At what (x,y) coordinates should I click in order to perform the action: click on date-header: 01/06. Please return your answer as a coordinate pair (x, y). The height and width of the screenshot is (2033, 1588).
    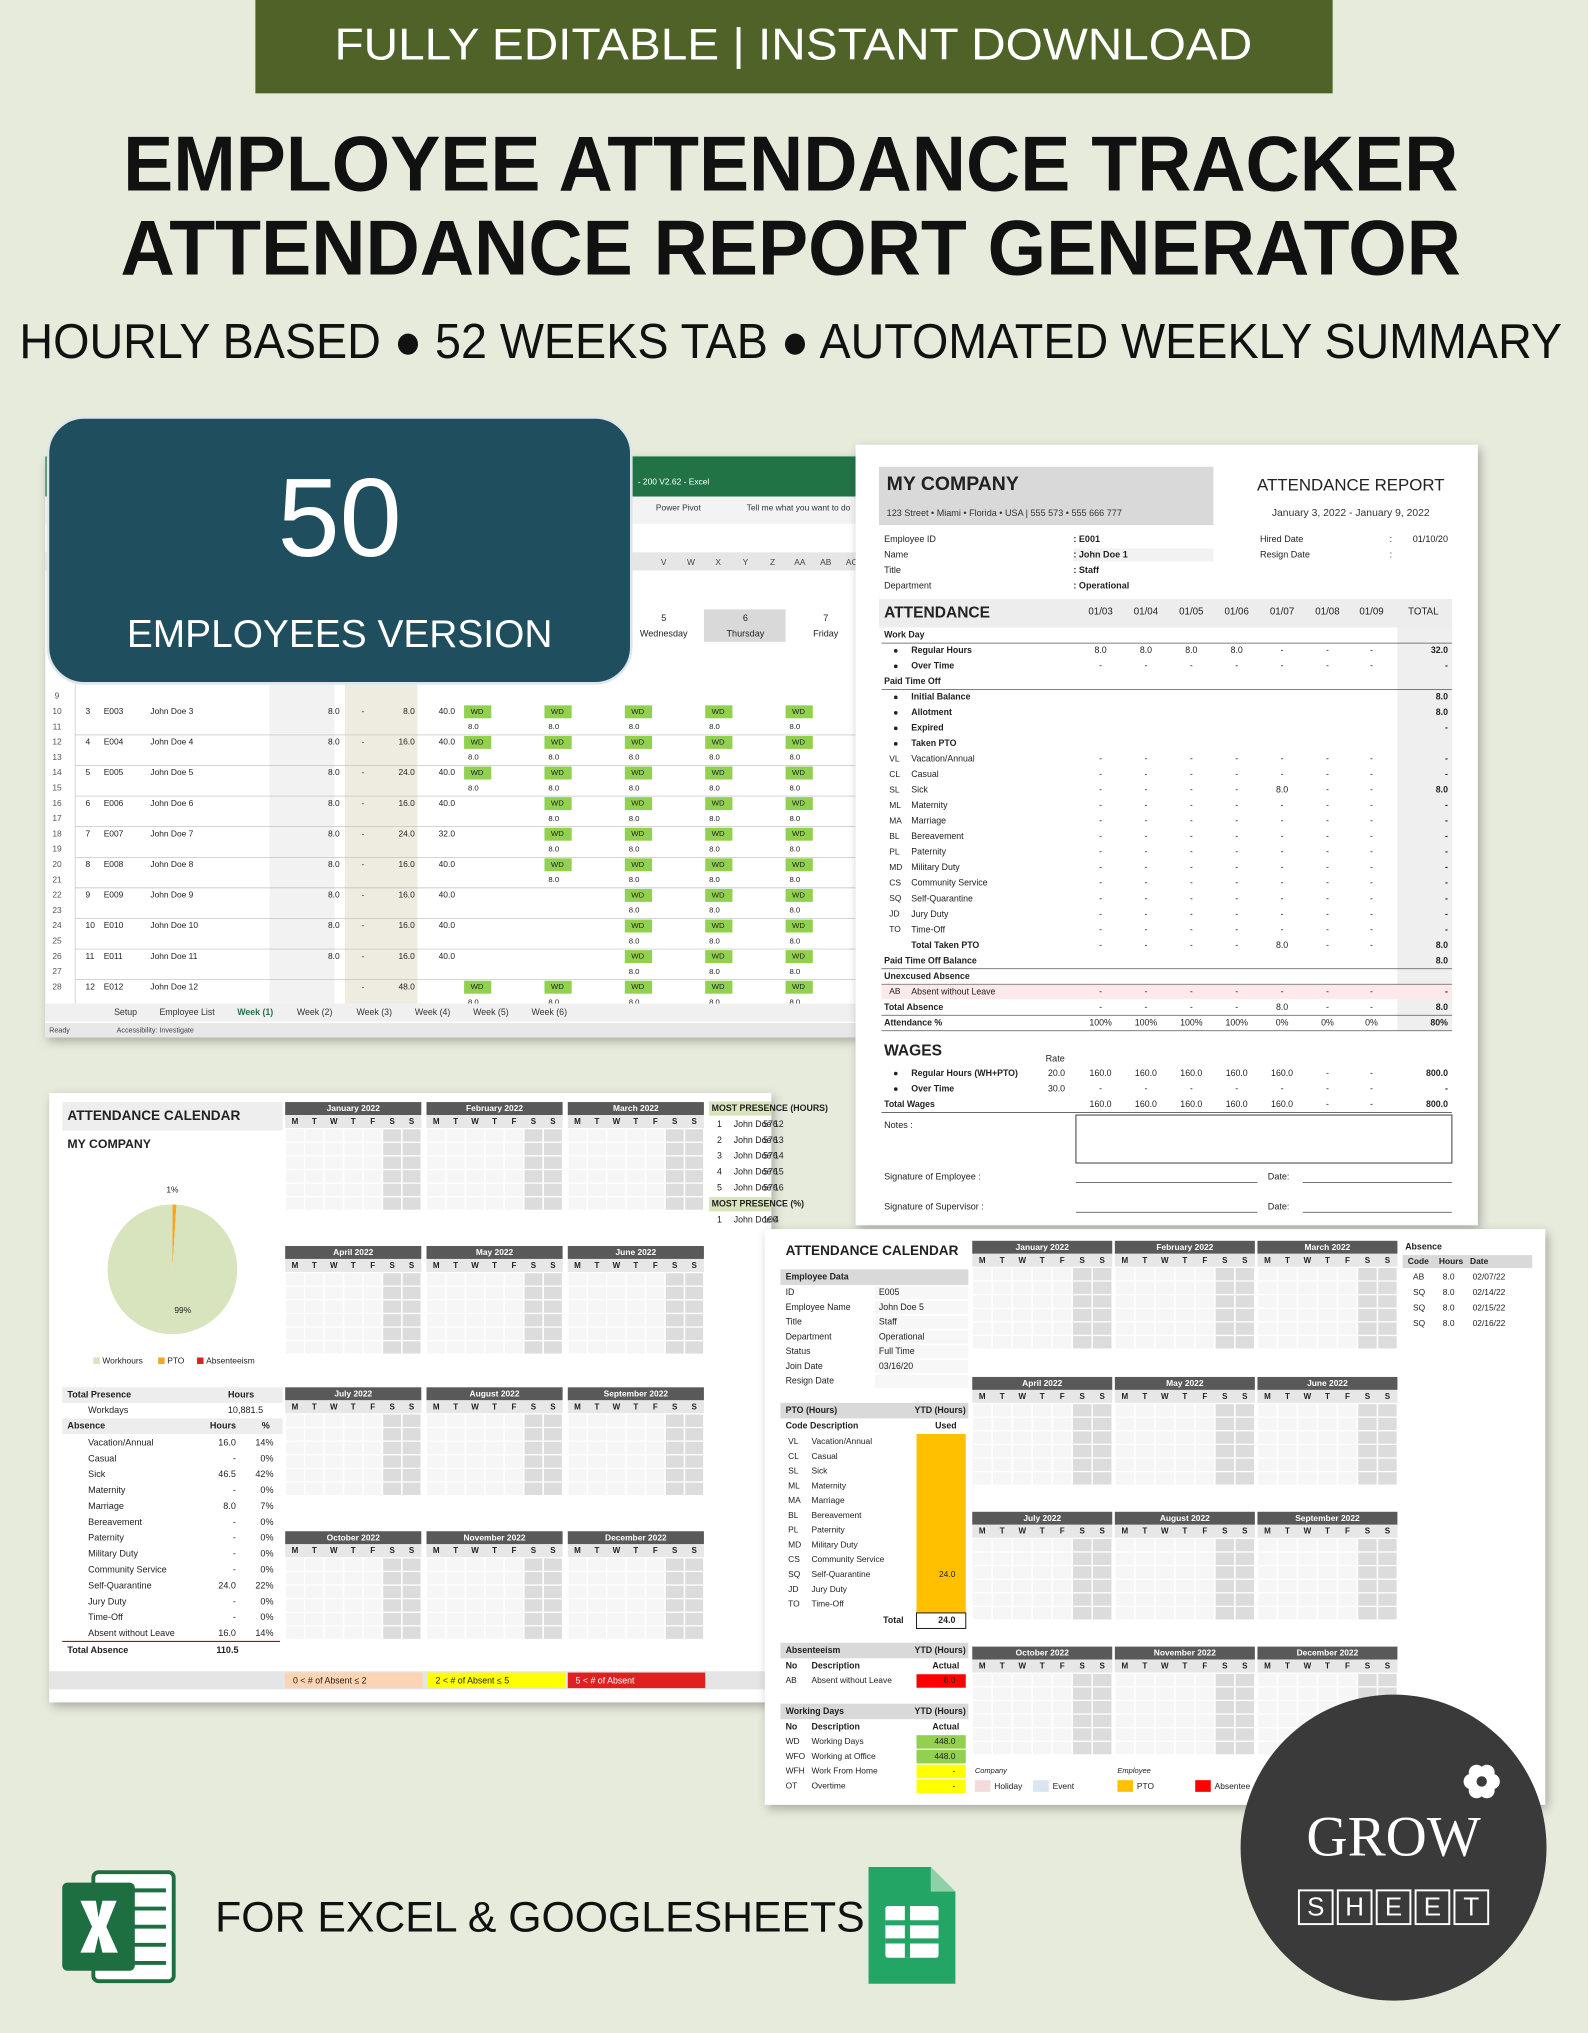
    Looking at the image, I should click on (1237, 612).